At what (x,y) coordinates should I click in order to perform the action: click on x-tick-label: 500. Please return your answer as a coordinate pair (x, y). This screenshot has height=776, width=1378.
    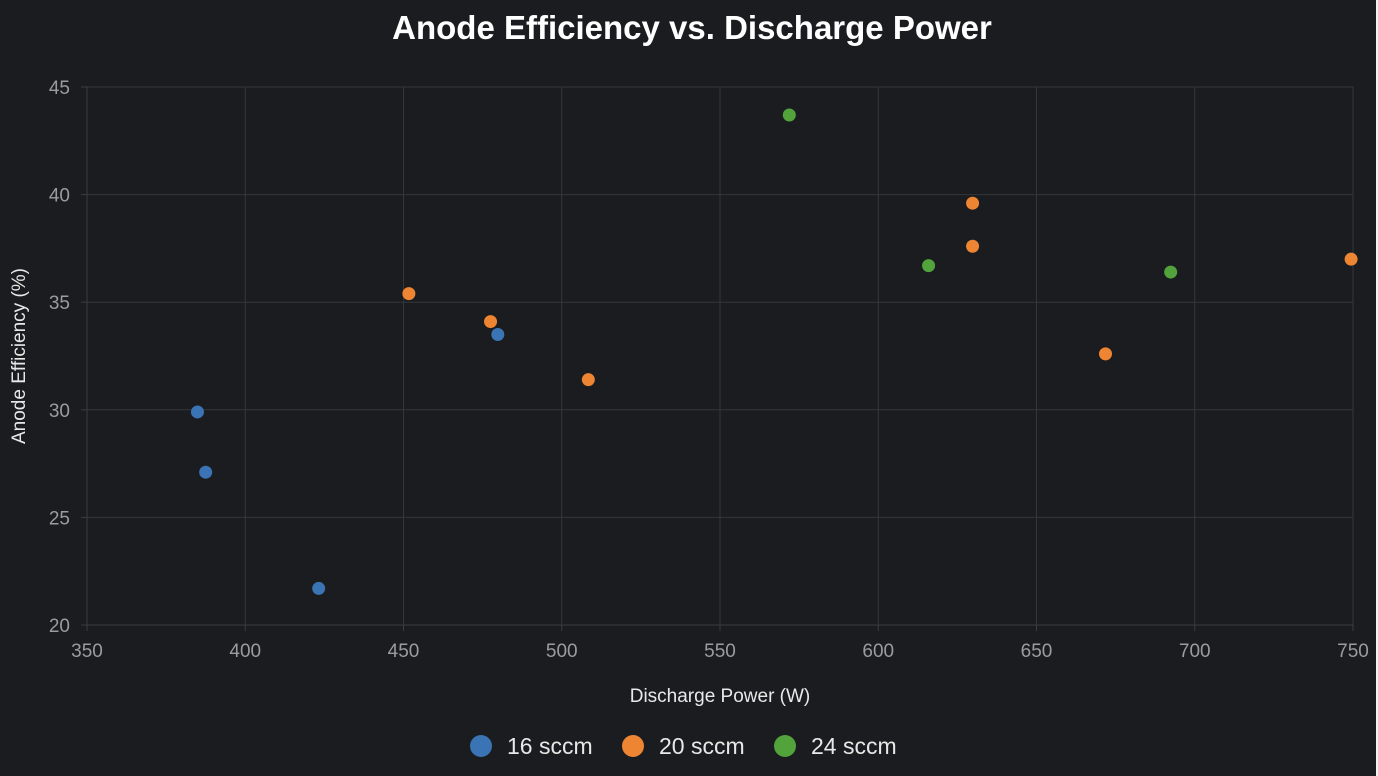
    Looking at the image, I should click on (562, 651).